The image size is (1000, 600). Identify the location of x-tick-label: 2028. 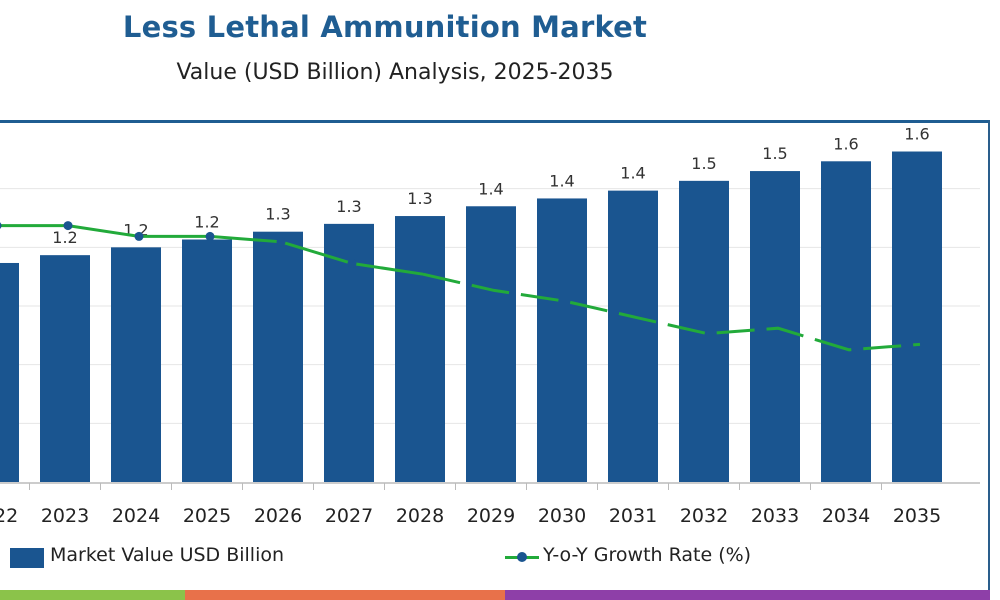
(420, 516).